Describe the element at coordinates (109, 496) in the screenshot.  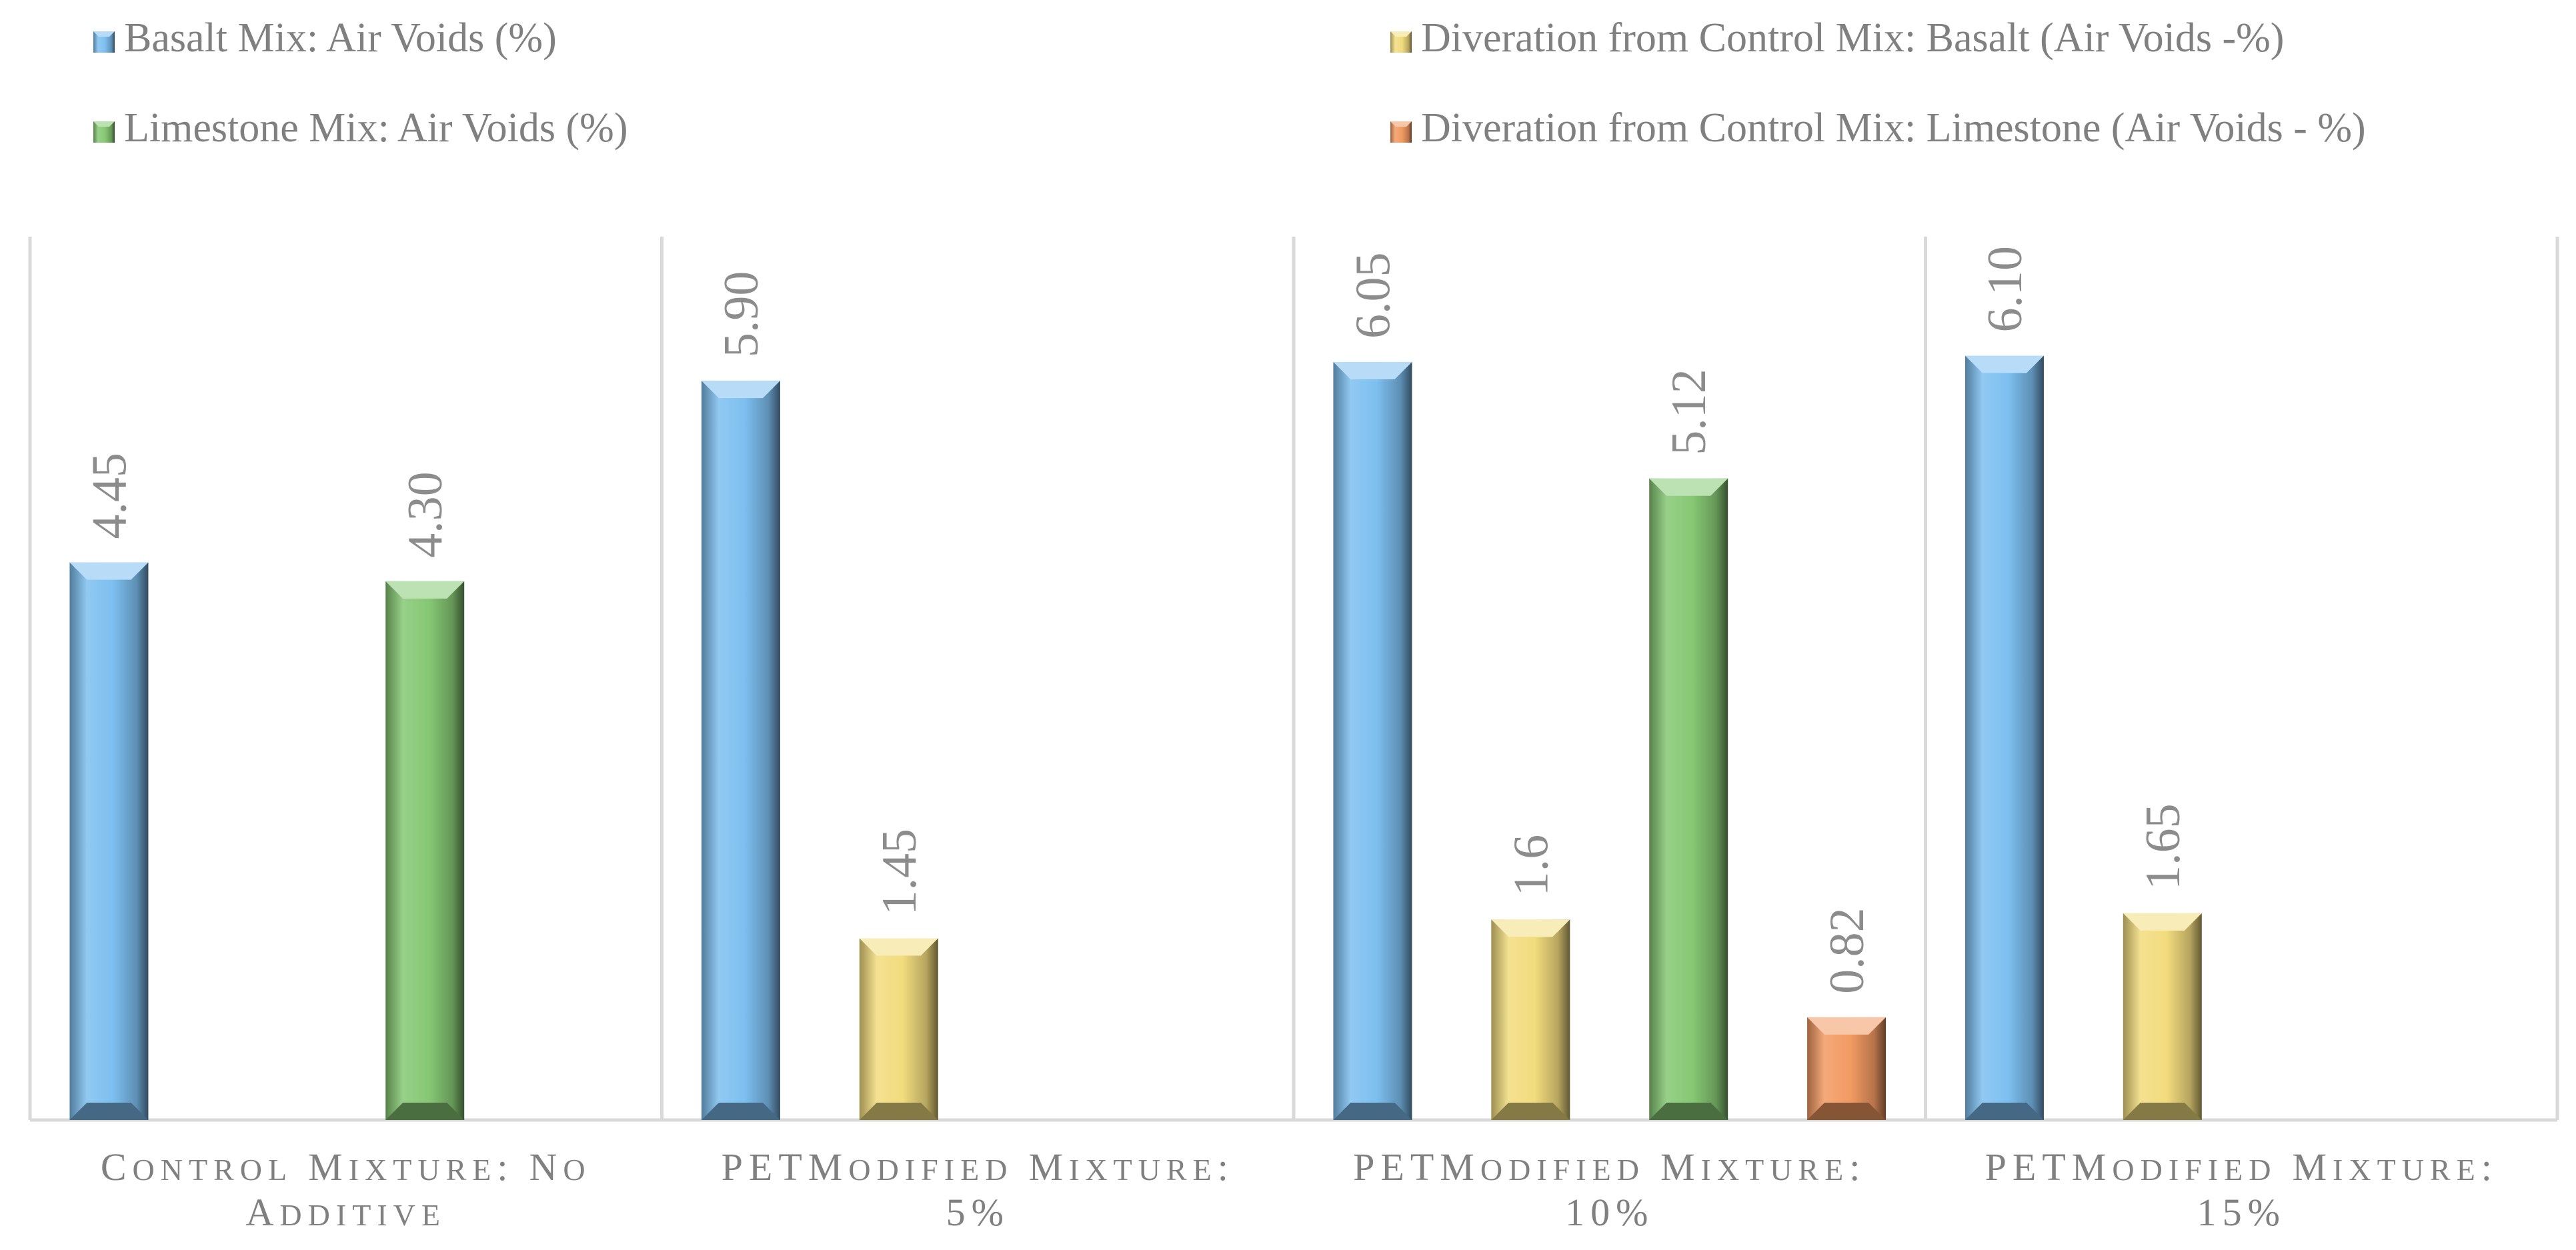
I see `data-label: 4.45` at that location.